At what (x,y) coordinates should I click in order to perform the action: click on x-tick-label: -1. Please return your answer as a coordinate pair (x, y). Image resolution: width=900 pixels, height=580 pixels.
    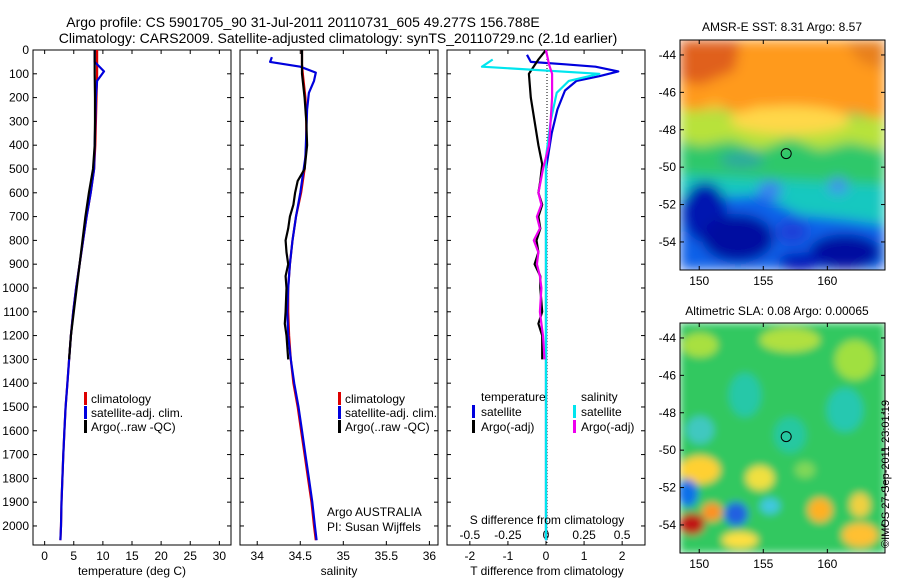
    Looking at the image, I should click on (508, 556).